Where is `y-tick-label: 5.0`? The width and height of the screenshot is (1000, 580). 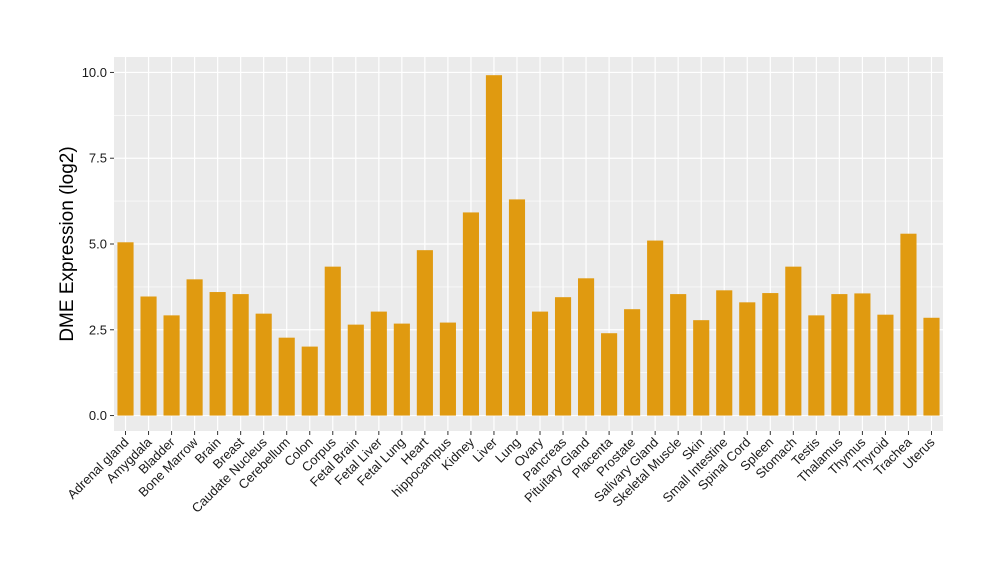
y-tick-label: 5.0 is located at coordinates (98, 244).